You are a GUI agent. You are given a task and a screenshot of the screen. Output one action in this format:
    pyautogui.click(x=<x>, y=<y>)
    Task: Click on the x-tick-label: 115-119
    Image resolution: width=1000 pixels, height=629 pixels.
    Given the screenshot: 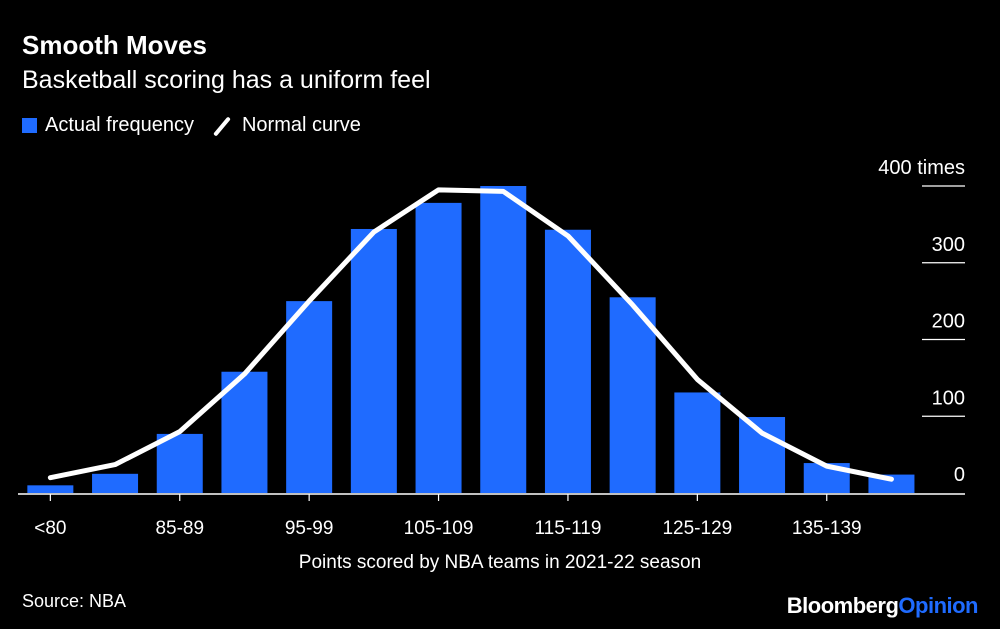 What is the action you would take?
    pyautogui.click(x=567, y=528)
    